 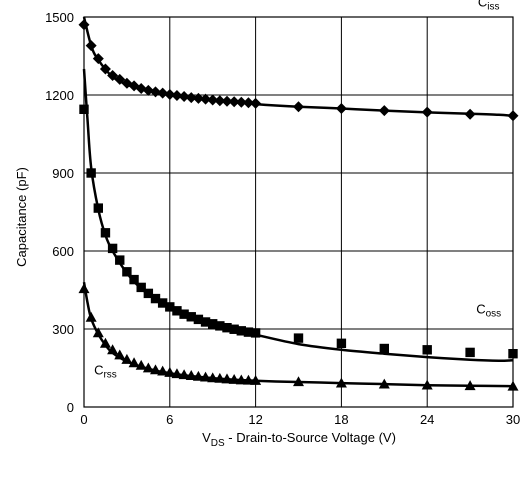 What do you see at coordinates (59, 95) in the screenshot?
I see `y-tick-label: 1200` at bounding box center [59, 95].